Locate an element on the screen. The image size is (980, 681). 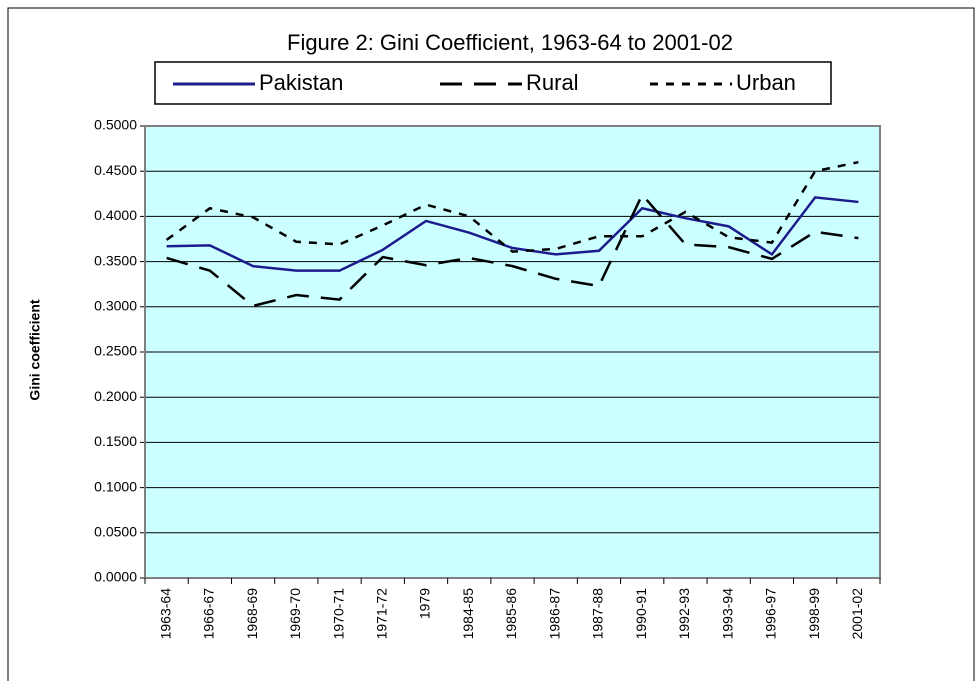
x-tick-label: 1979 is located at coordinates (425, 603).